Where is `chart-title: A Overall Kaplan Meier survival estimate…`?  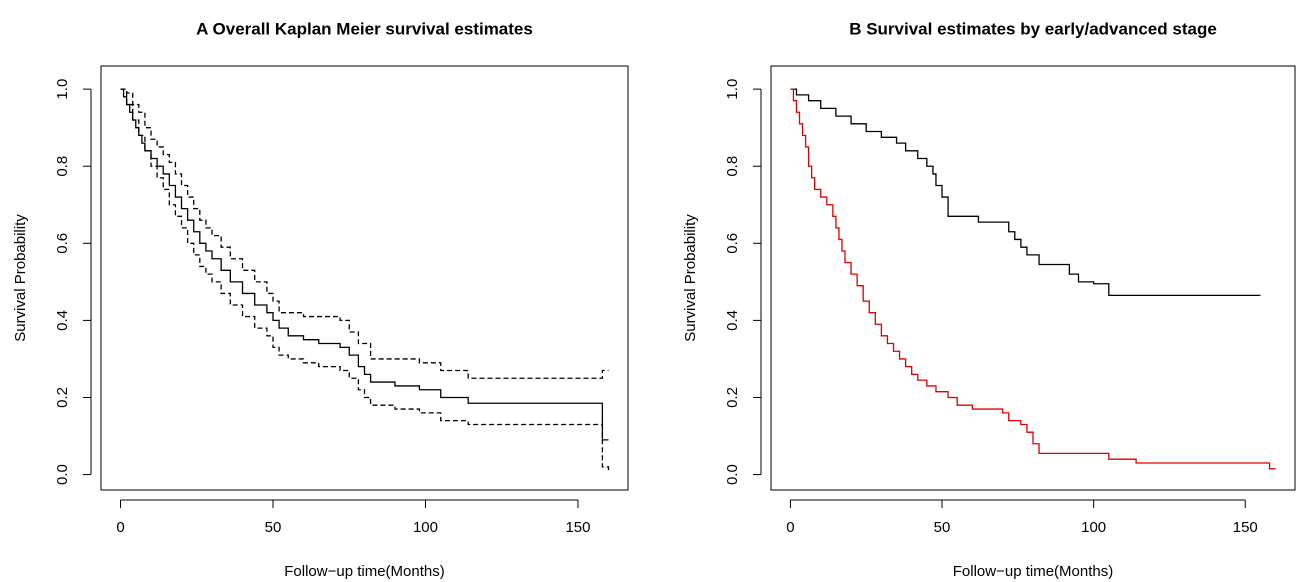 chart-title: A Overall Kaplan Meier survival estimate… is located at coordinates (364, 28).